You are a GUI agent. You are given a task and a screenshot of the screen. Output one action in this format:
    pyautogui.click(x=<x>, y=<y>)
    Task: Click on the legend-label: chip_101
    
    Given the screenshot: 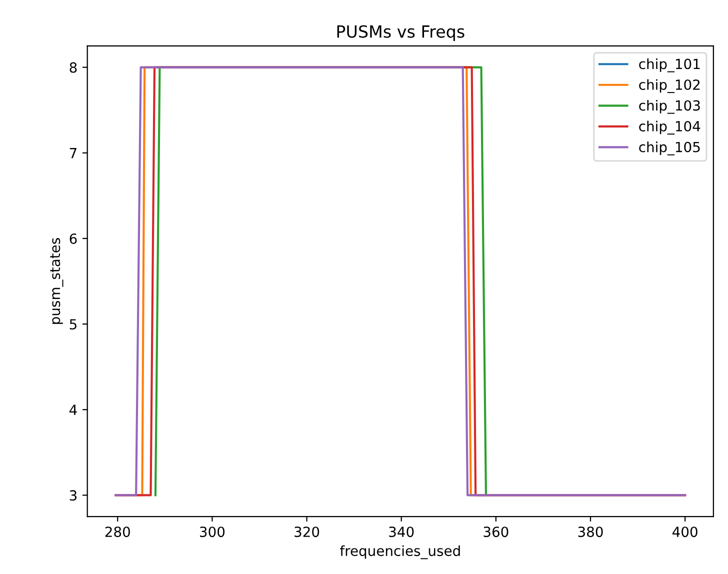 What is the action you would take?
    pyautogui.click(x=669, y=65)
    